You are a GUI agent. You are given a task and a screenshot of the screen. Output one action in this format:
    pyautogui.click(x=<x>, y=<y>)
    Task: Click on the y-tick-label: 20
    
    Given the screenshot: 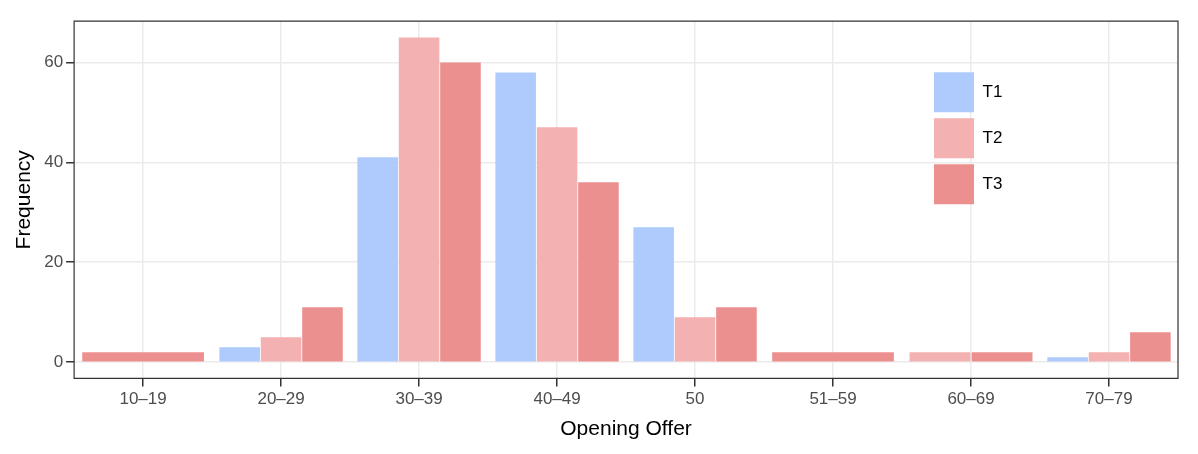 What is the action you would take?
    pyautogui.click(x=54, y=261)
    